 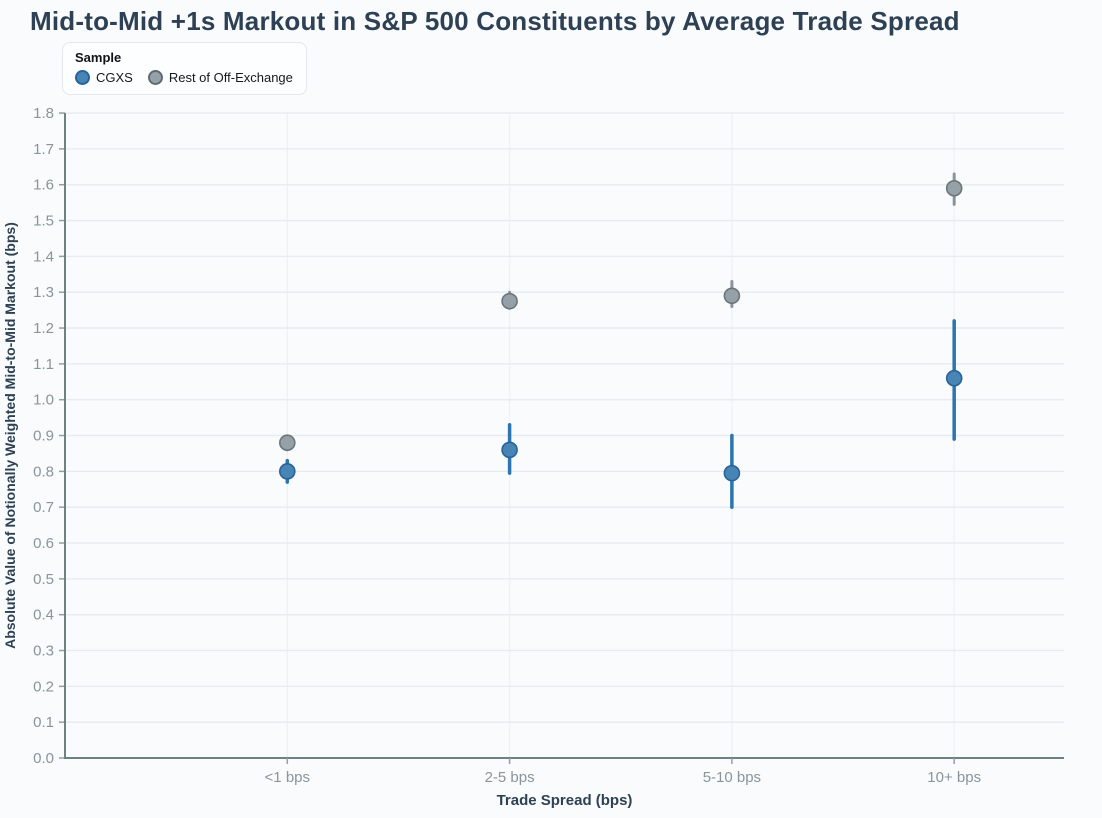 I want to click on y-tick-label: 0.0, so click(x=43, y=758).